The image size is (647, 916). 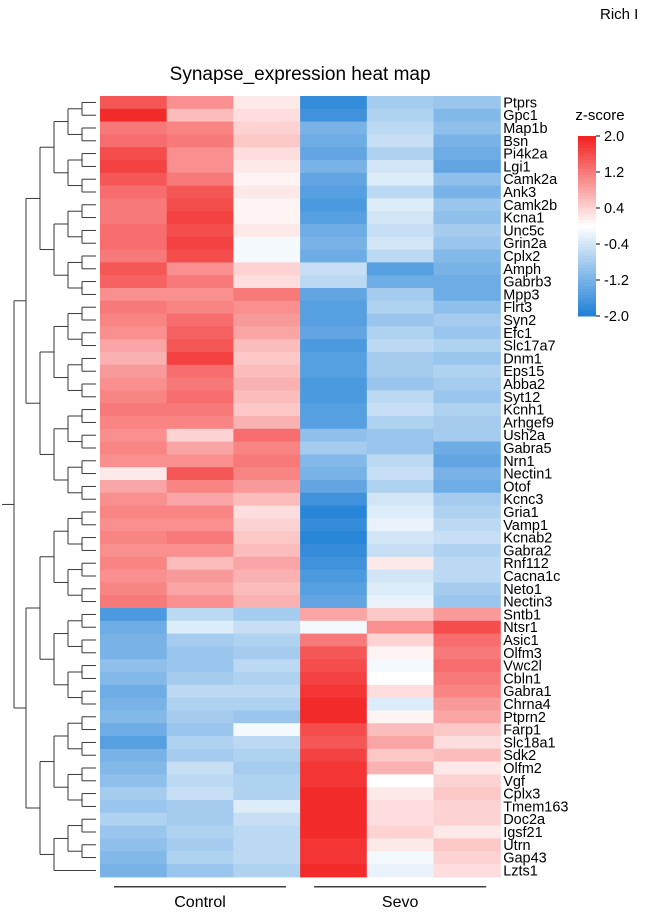 What do you see at coordinates (522, 667) in the screenshot?
I see `row-label: Vwc2l` at bounding box center [522, 667].